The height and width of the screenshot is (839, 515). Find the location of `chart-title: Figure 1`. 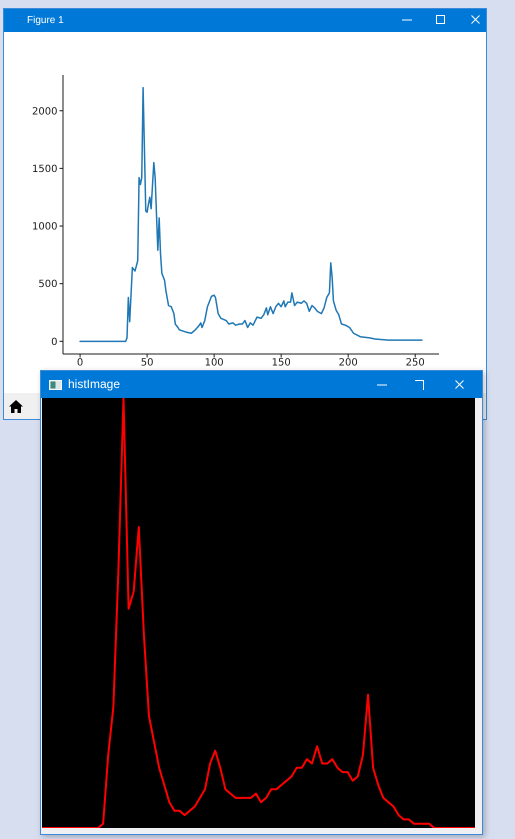

chart-title: Figure 1 is located at coordinates (45, 21).